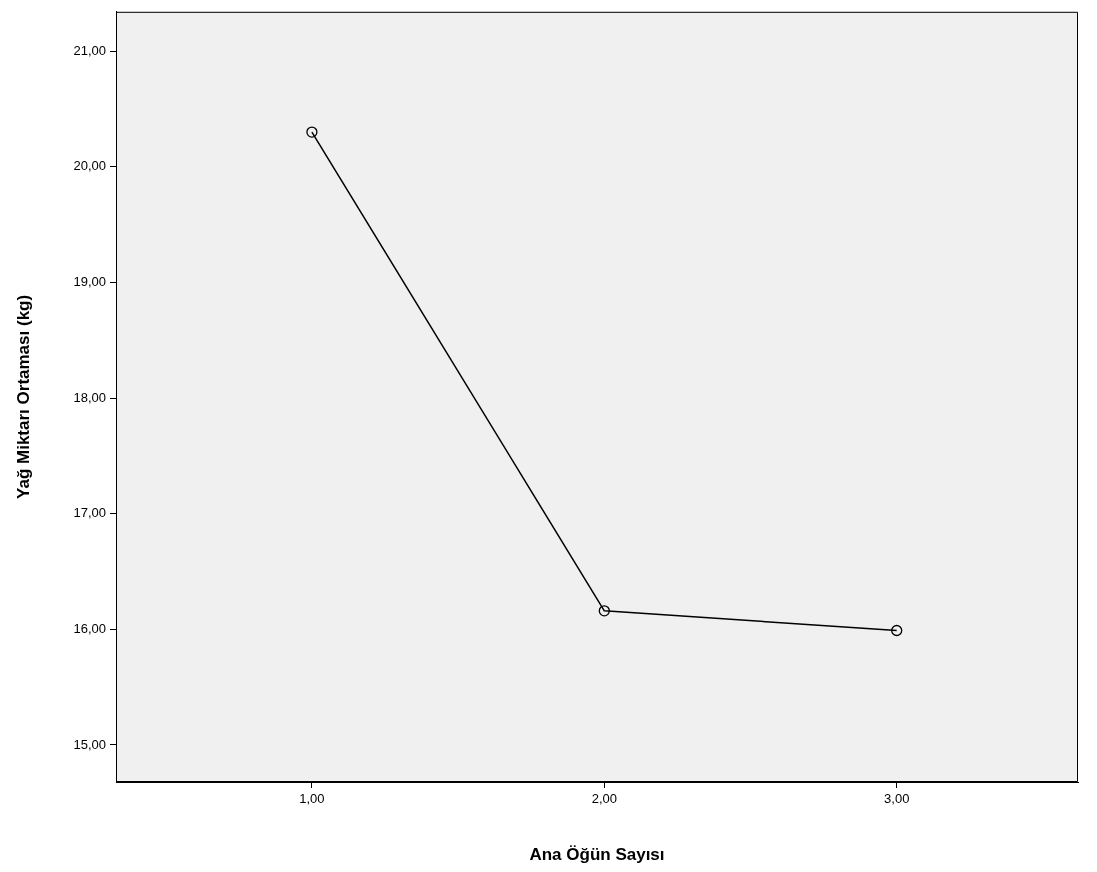 This screenshot has height=872, width=1097. Describe the element at coordinates (89, 628) in the screenshot. I see `y-tick-label: 16,00` at that location.